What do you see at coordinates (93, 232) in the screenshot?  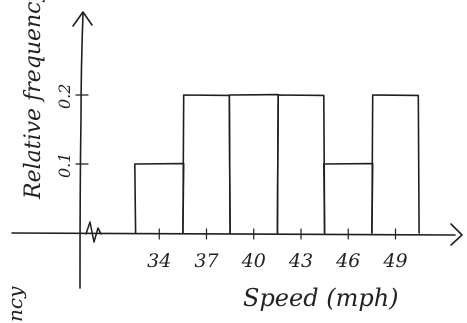 I see `axis-break-zigzag` at bounding box center [93, 232].